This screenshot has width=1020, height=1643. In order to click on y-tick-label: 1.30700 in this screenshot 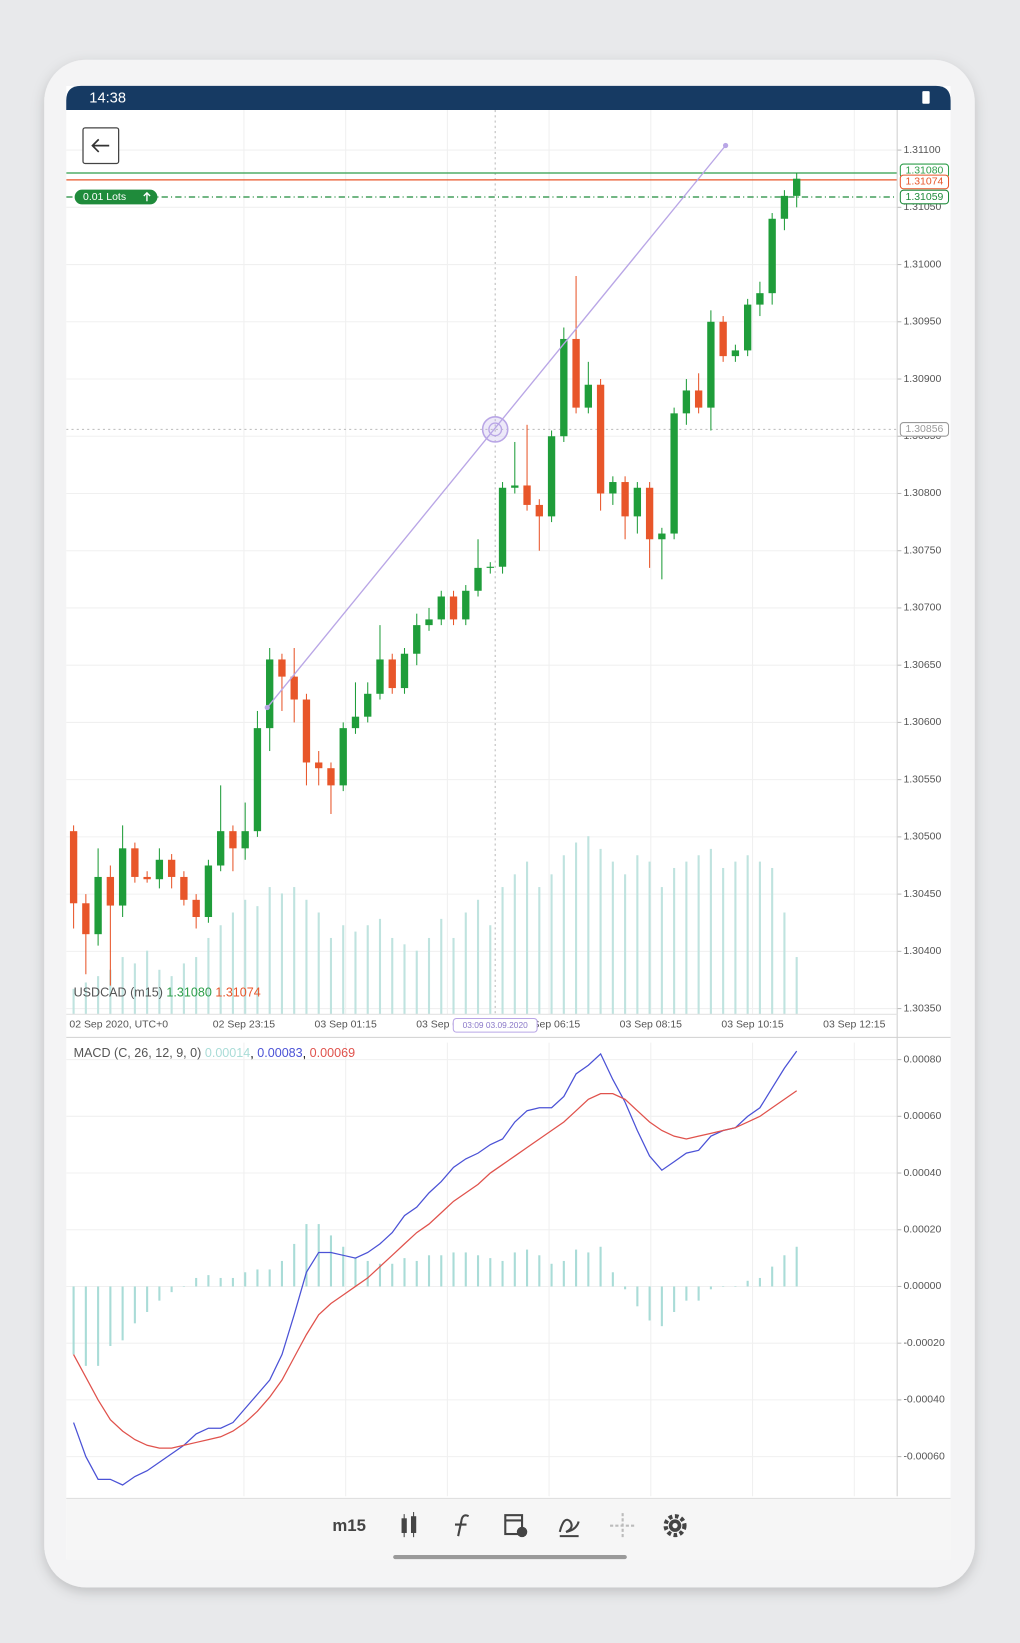, I will do `click(922, 608)`.